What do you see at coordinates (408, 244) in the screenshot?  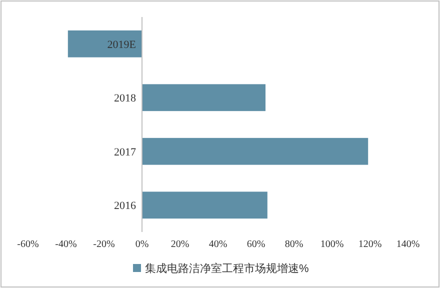 I see `x-tick-label: 140%` at bounding box center [408, 244].